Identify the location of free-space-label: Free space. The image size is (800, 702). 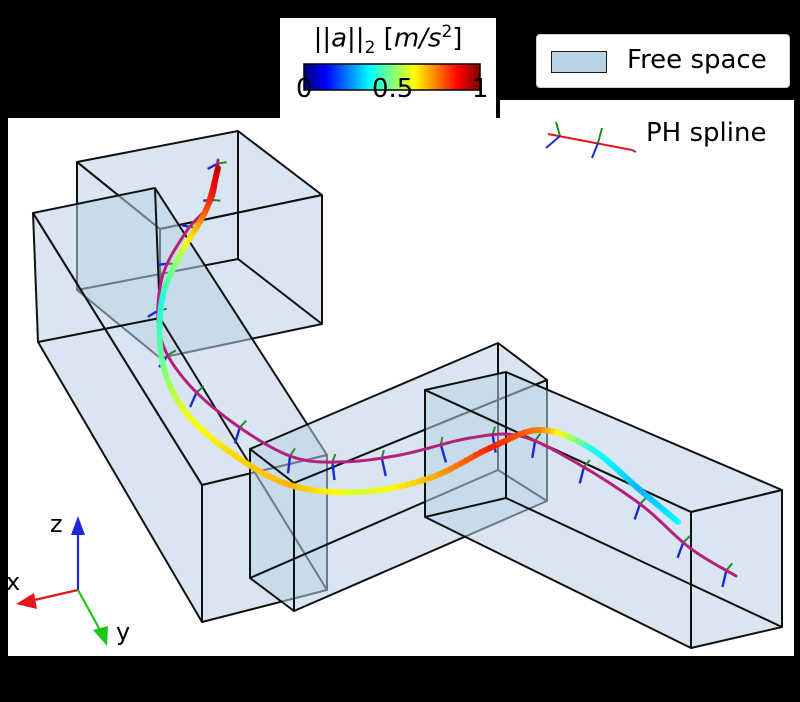
(697, 60).